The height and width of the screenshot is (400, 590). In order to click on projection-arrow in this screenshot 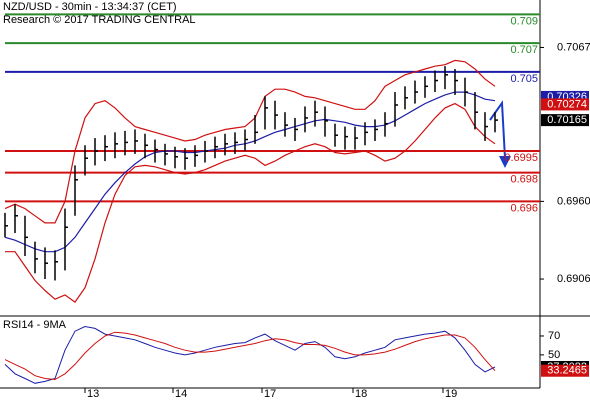, I will do `click(500, 134)`.